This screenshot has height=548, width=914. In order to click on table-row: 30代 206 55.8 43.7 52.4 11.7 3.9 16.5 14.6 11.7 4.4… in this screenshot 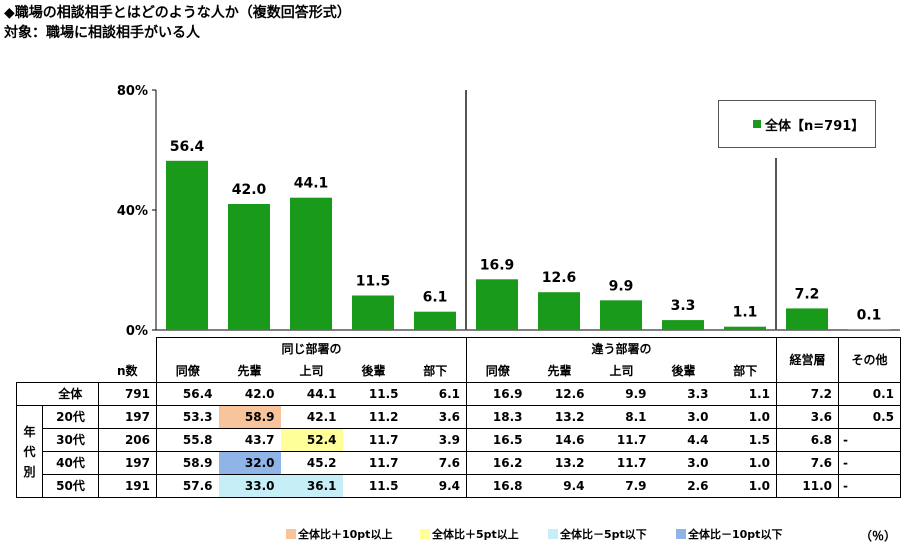, I will do `click(459, 440)`.